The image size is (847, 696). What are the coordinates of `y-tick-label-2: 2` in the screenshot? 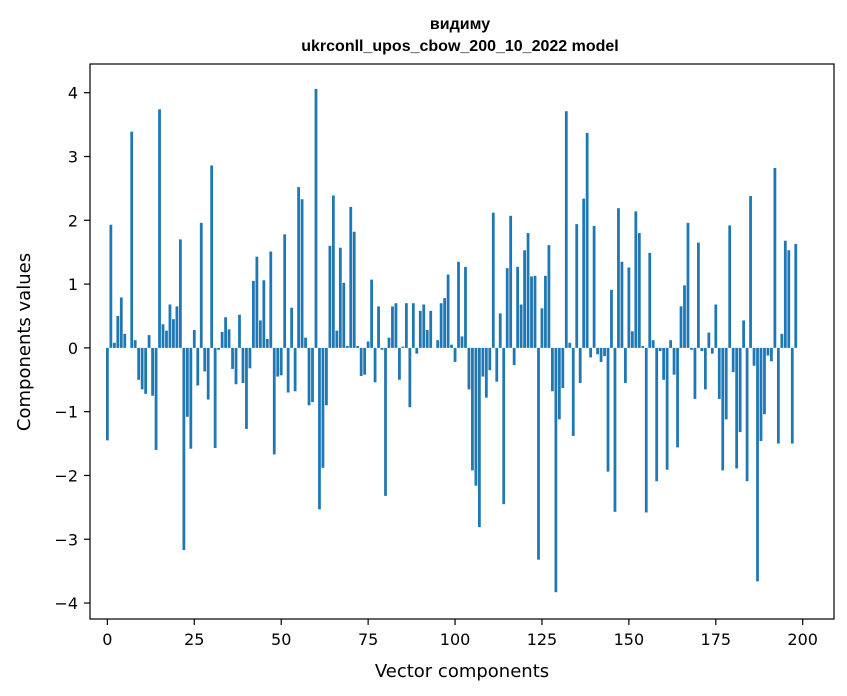 It's located at (73, 220).